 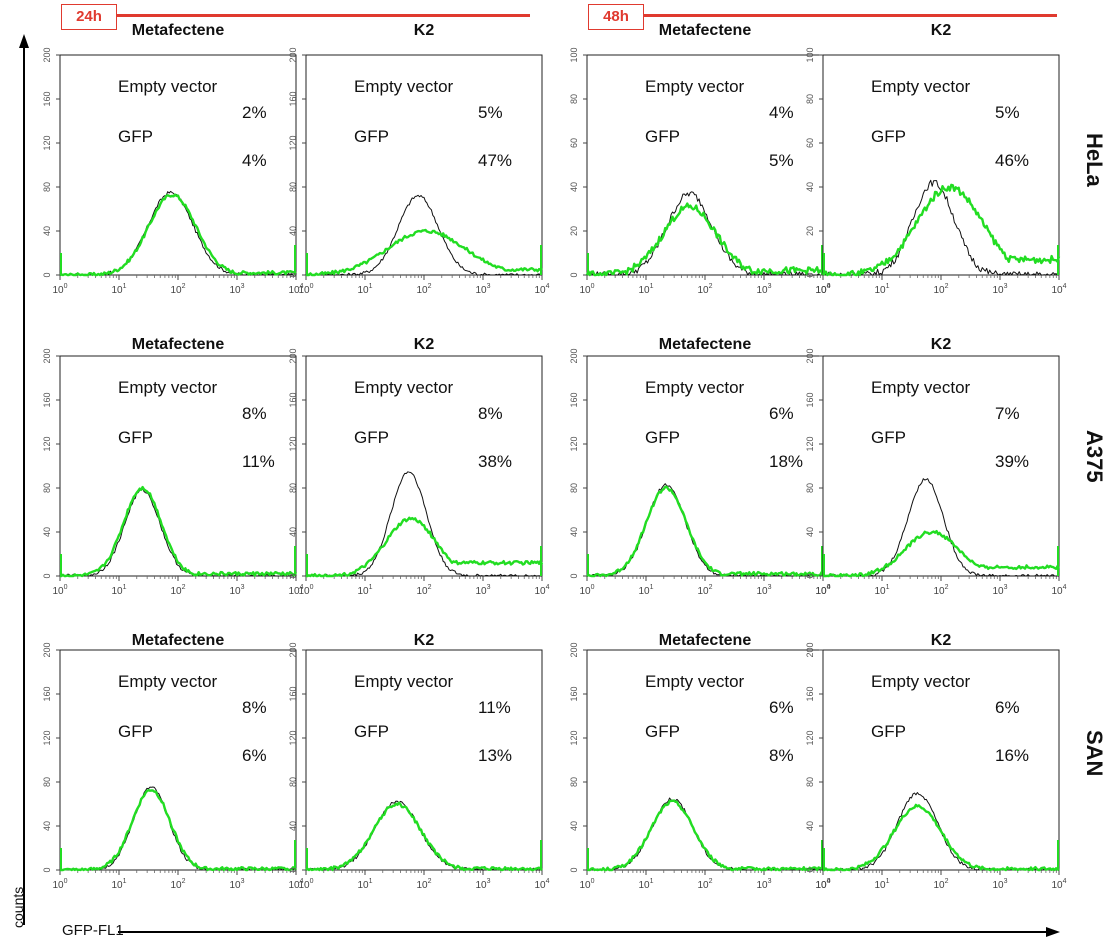 I want to click on empty-vector-percent: 2%, so click(x=254, y=112).